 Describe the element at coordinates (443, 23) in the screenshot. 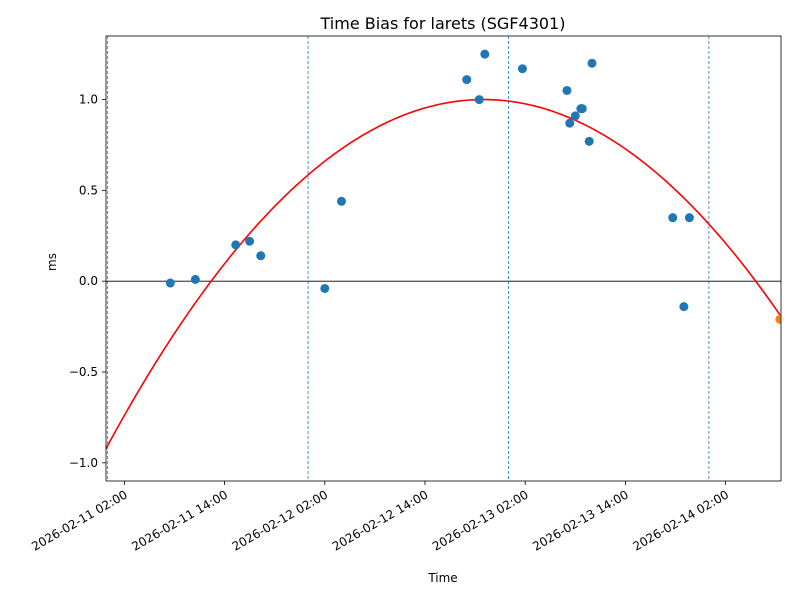

I see `chart-title: Time Bias for larets (SGF4301)` at that location.